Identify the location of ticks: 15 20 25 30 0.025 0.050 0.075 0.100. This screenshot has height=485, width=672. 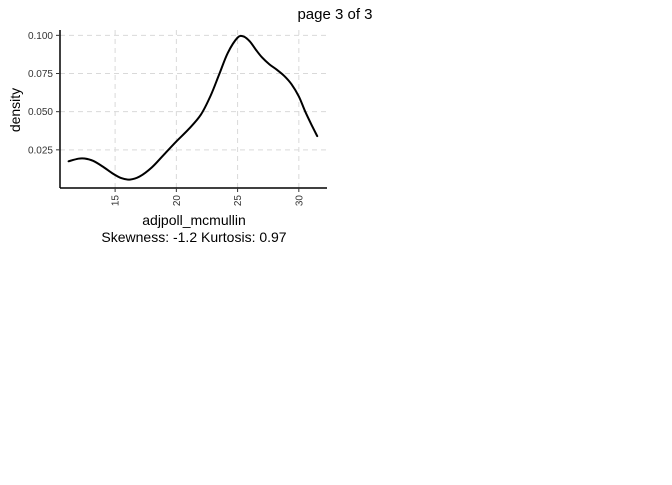
(166, 118).